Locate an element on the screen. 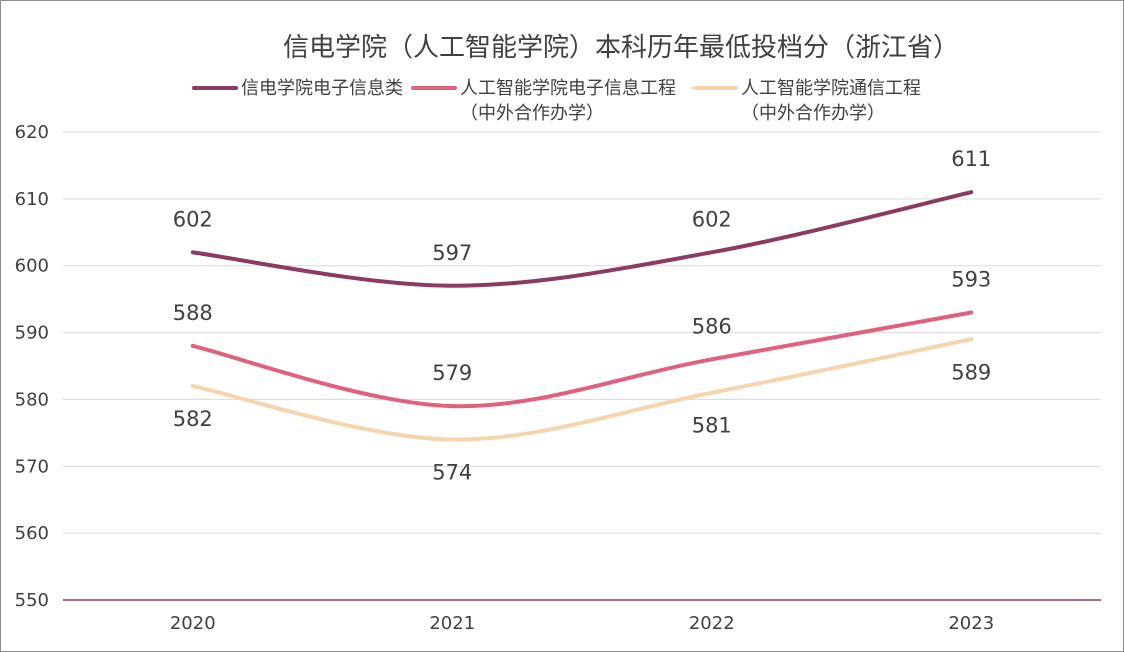 The height and width of the screenshot is (652, 1124). data-label-s0-2021: 597 is located at coordinates (452, 253).